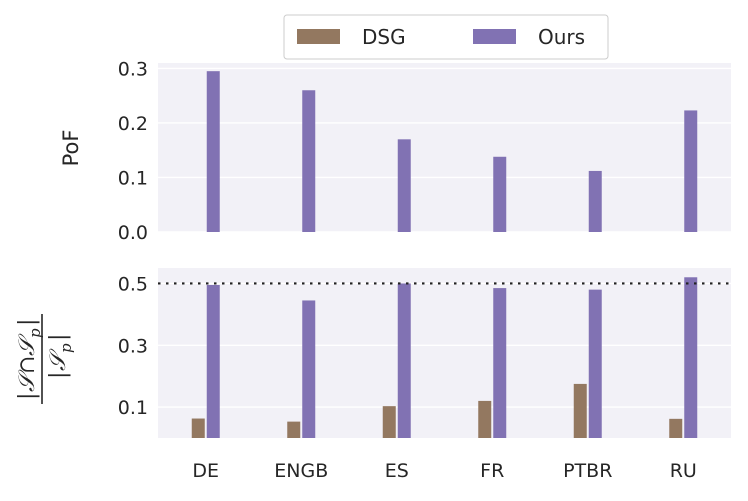 Image resolution: width=748 pixels, height=501 pixels. Describe the element at coordinates (500, 194) in the screenshot. I see `top-bar-ours-fr` at that location.